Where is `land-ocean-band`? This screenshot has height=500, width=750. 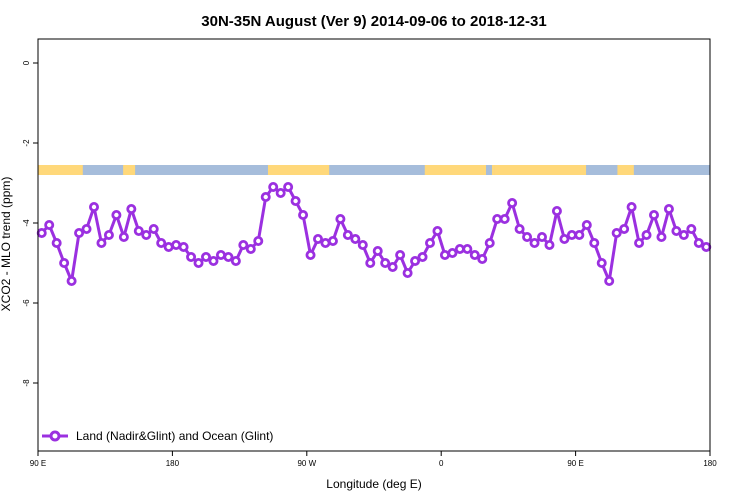 land-ocean-band is located at coordinates (374, 170).